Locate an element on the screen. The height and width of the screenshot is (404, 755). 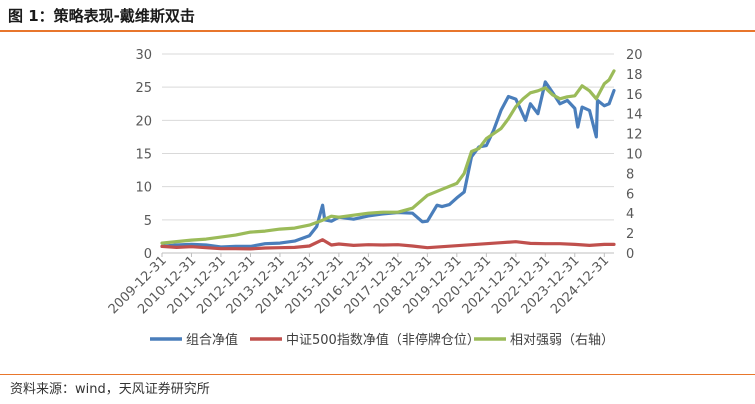
y-left-tick-label: 25 is located at coordinates (143, 88).